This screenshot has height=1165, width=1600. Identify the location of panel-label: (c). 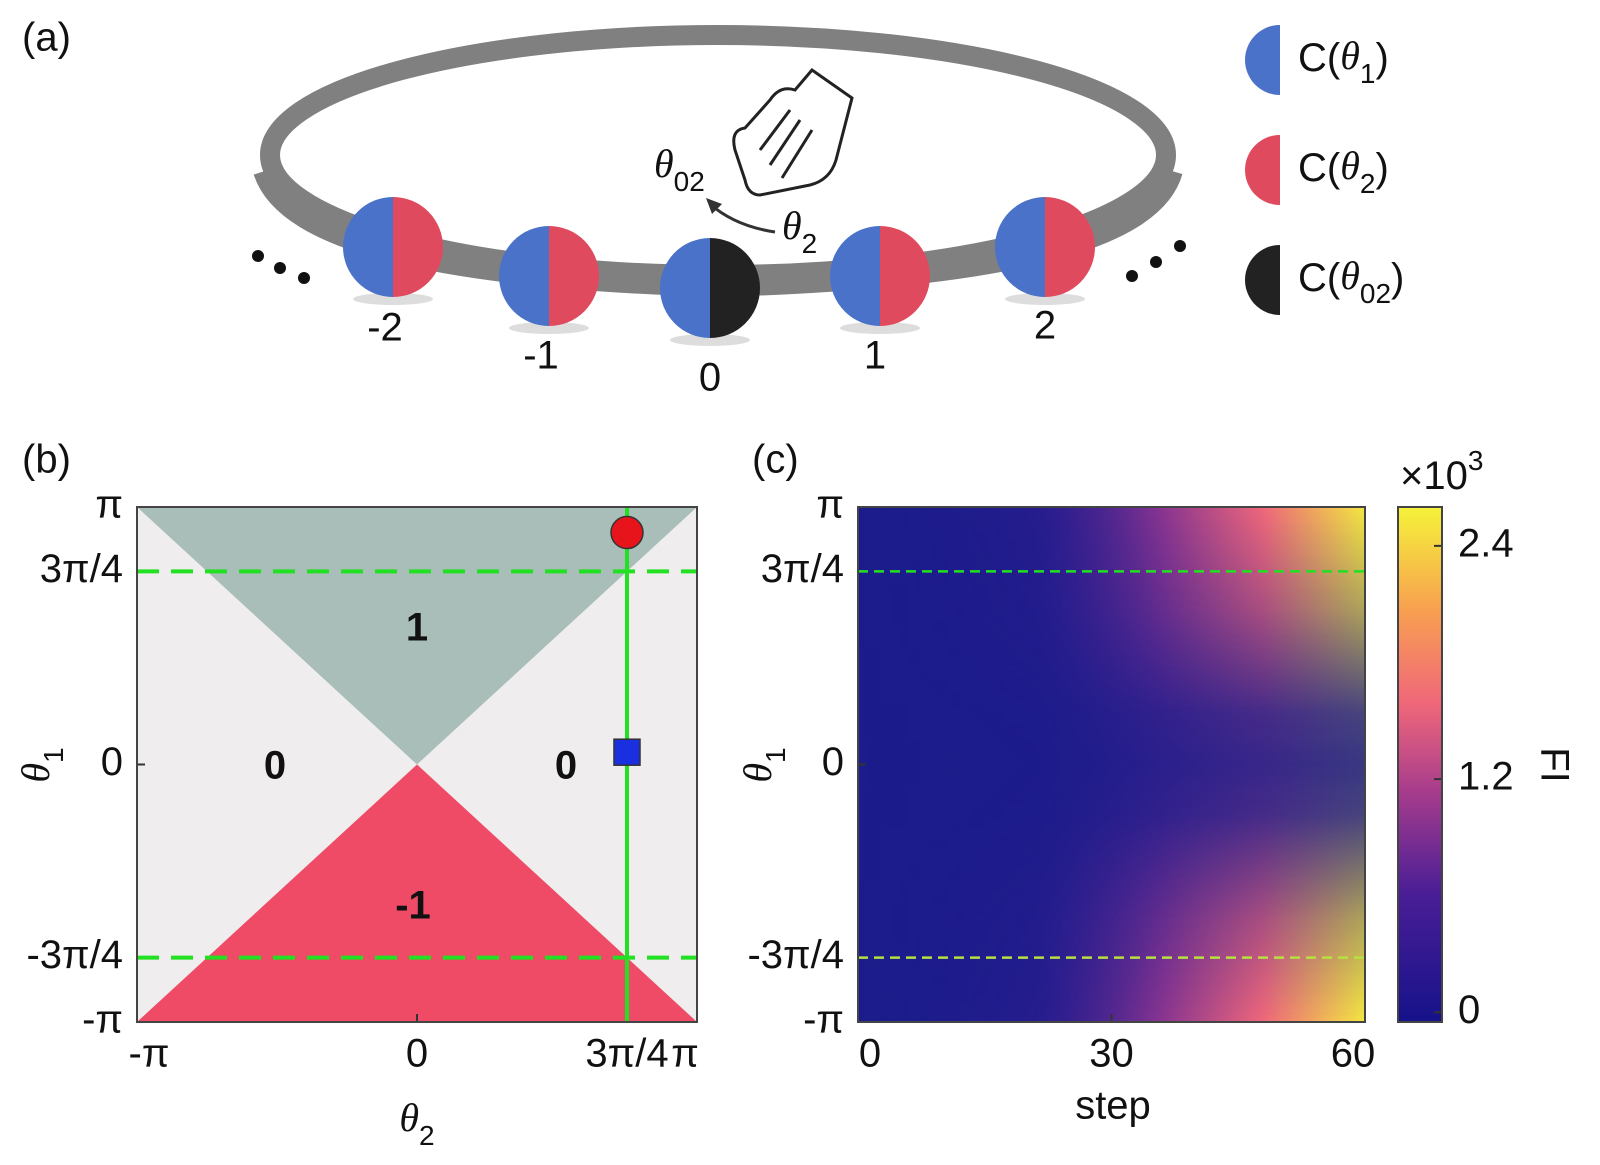
(775, 460).